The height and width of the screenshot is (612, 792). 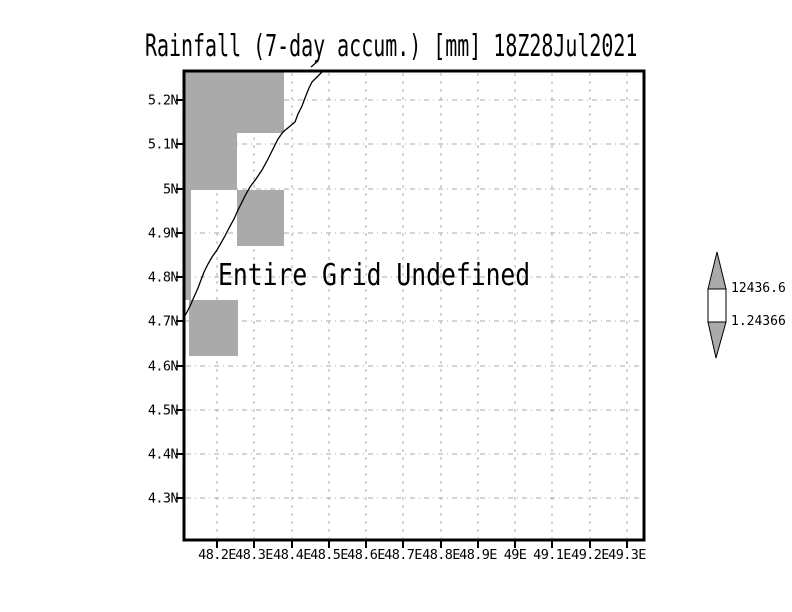 What do you see at coordinates (163, 367) in the screenshot?
I see `y-axis-label: 4.6N` at bounding box center [163, 367].